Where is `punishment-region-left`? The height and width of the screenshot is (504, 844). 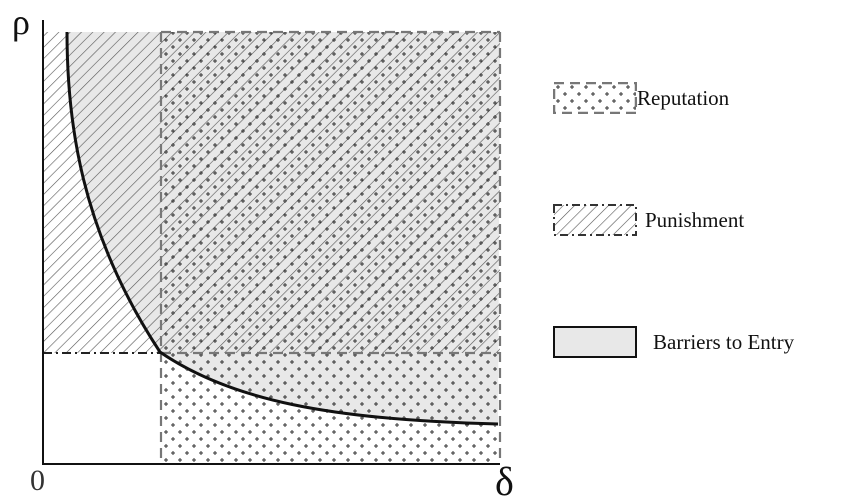
punishment-region-left is located at coordinates (102, 192).